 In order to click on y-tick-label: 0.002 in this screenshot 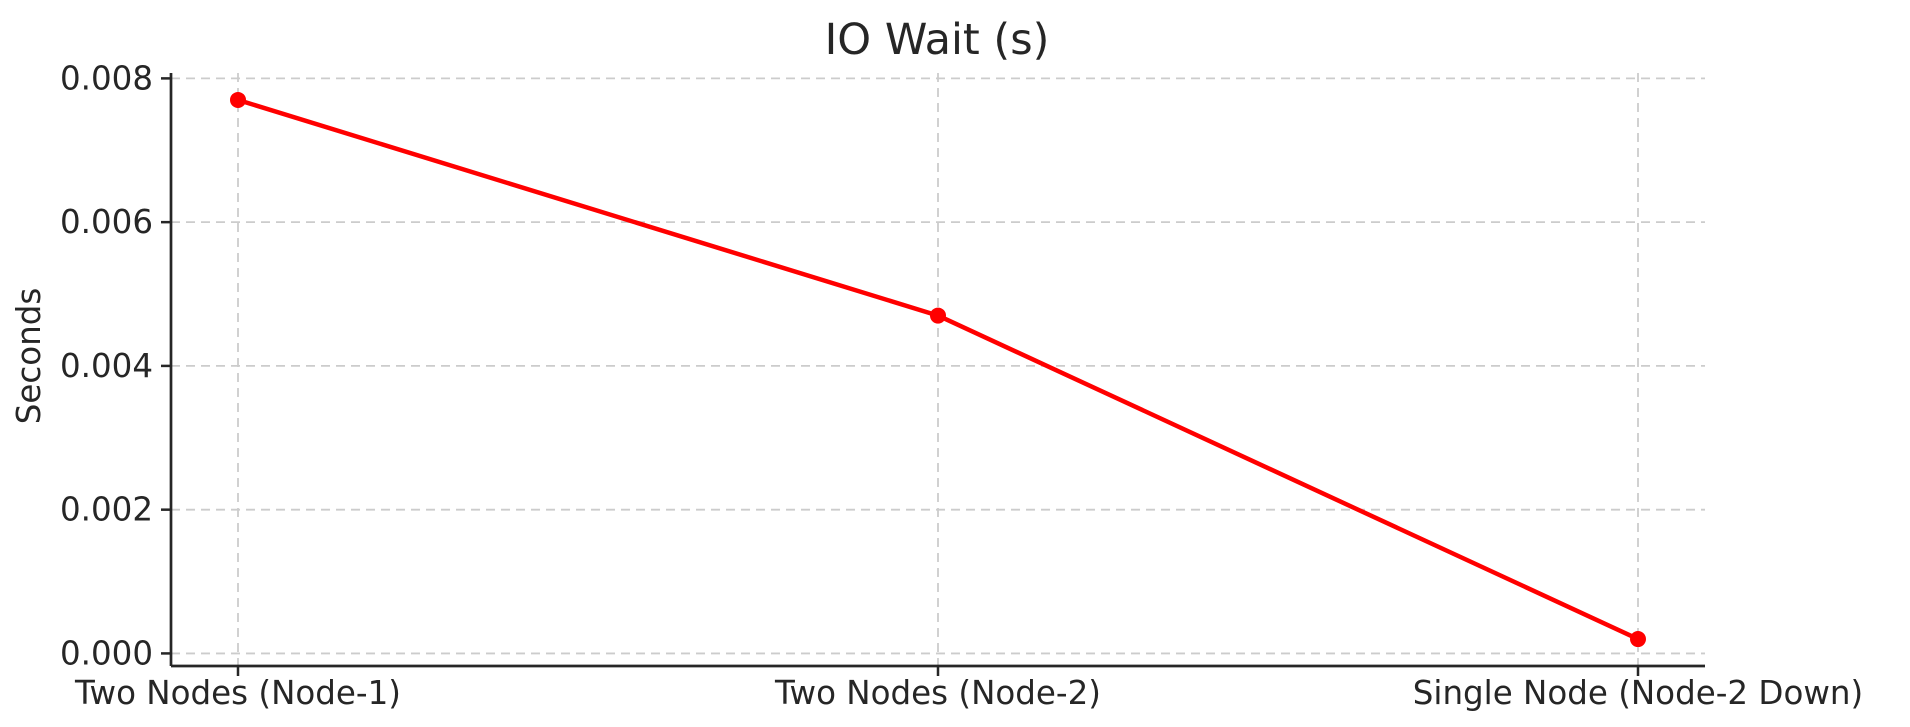, I will do `click(106, 510)`.